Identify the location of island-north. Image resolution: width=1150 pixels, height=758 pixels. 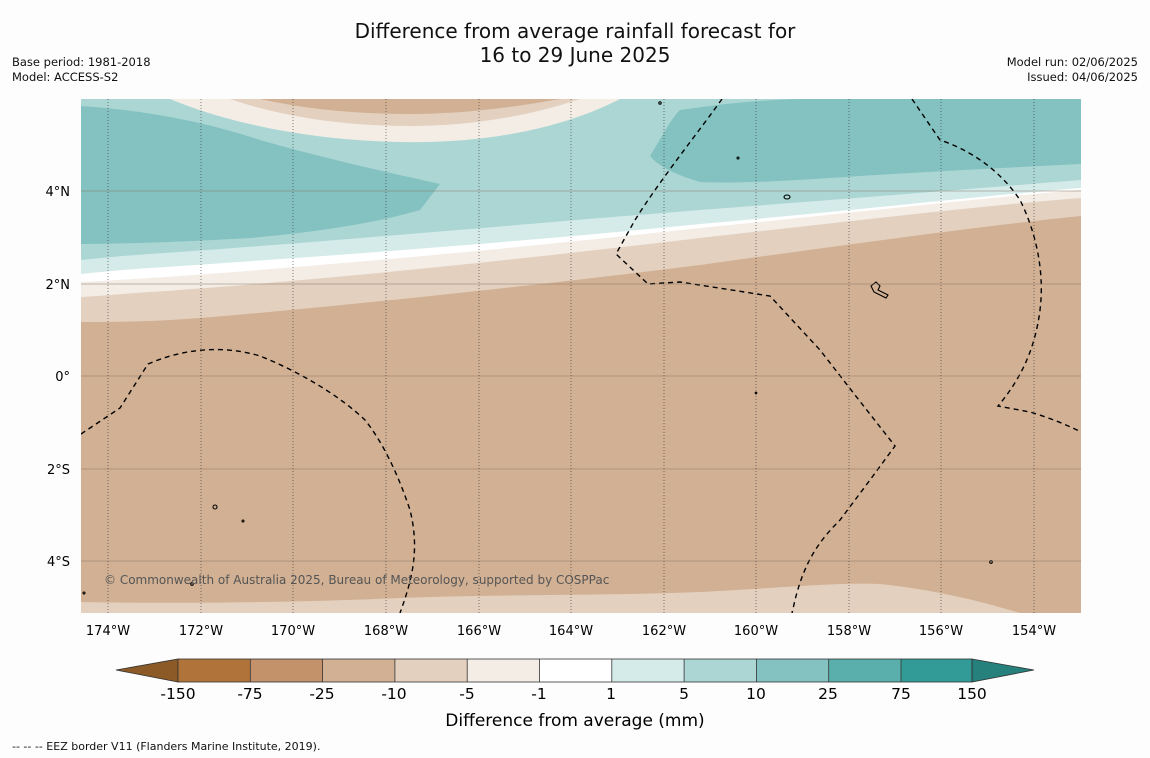
(787, 197).